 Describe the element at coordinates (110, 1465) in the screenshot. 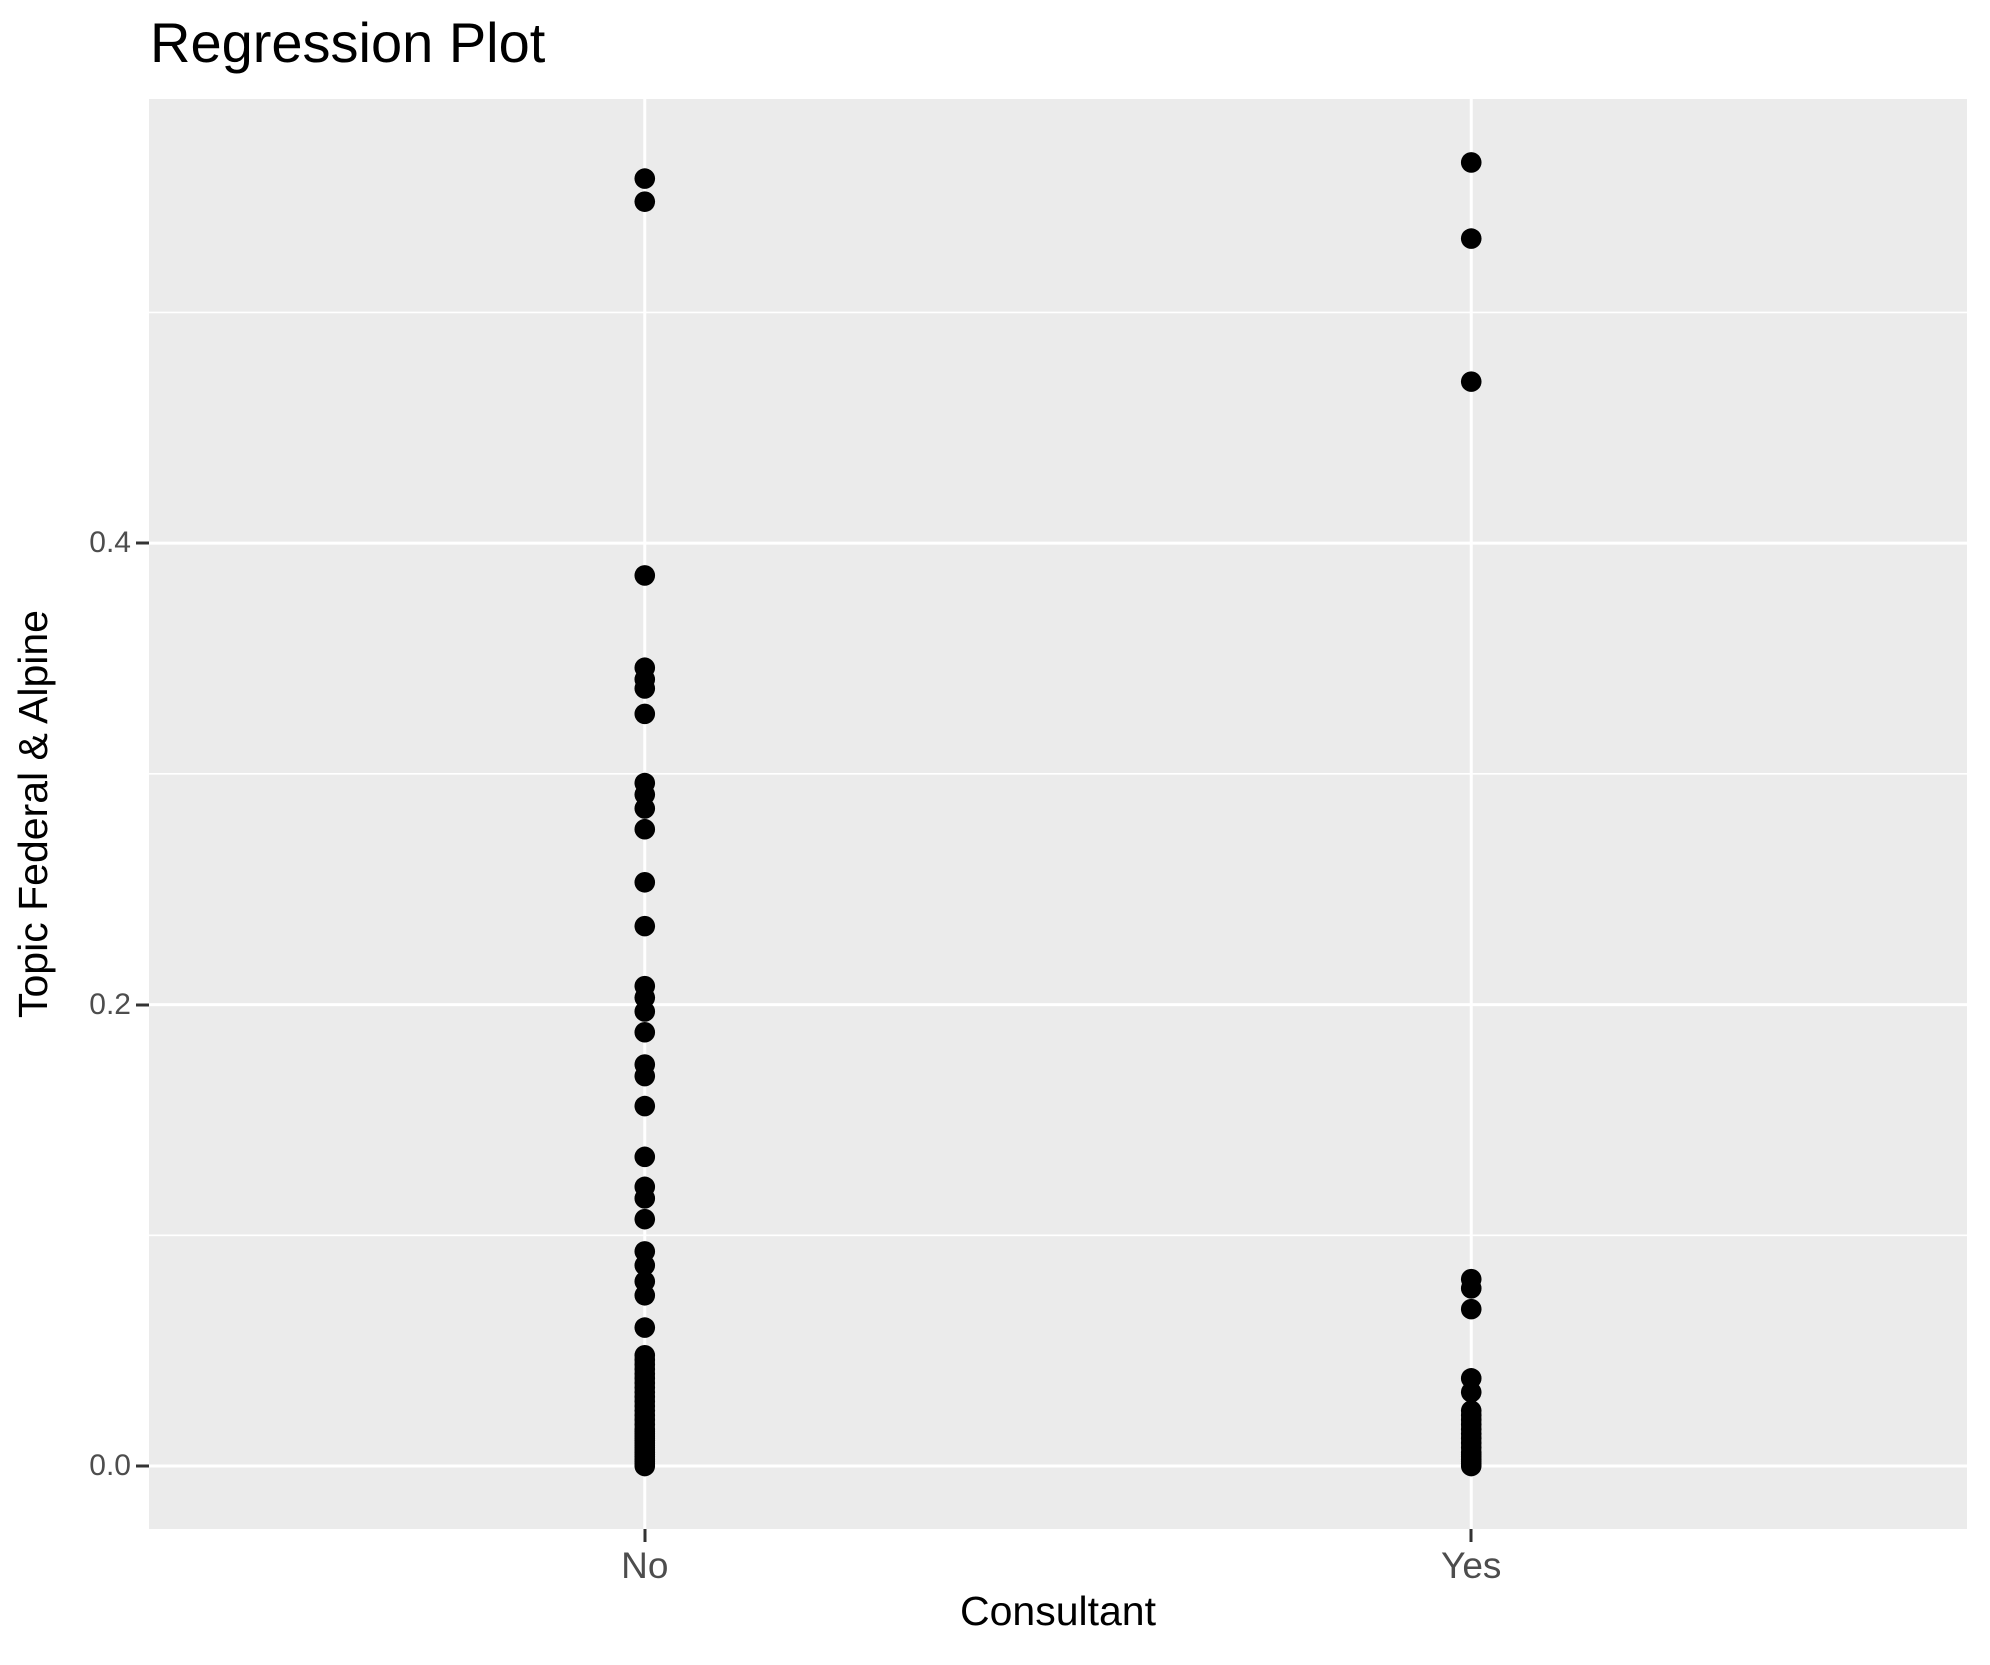

I see `y-tick-label: 0.0` at that location.